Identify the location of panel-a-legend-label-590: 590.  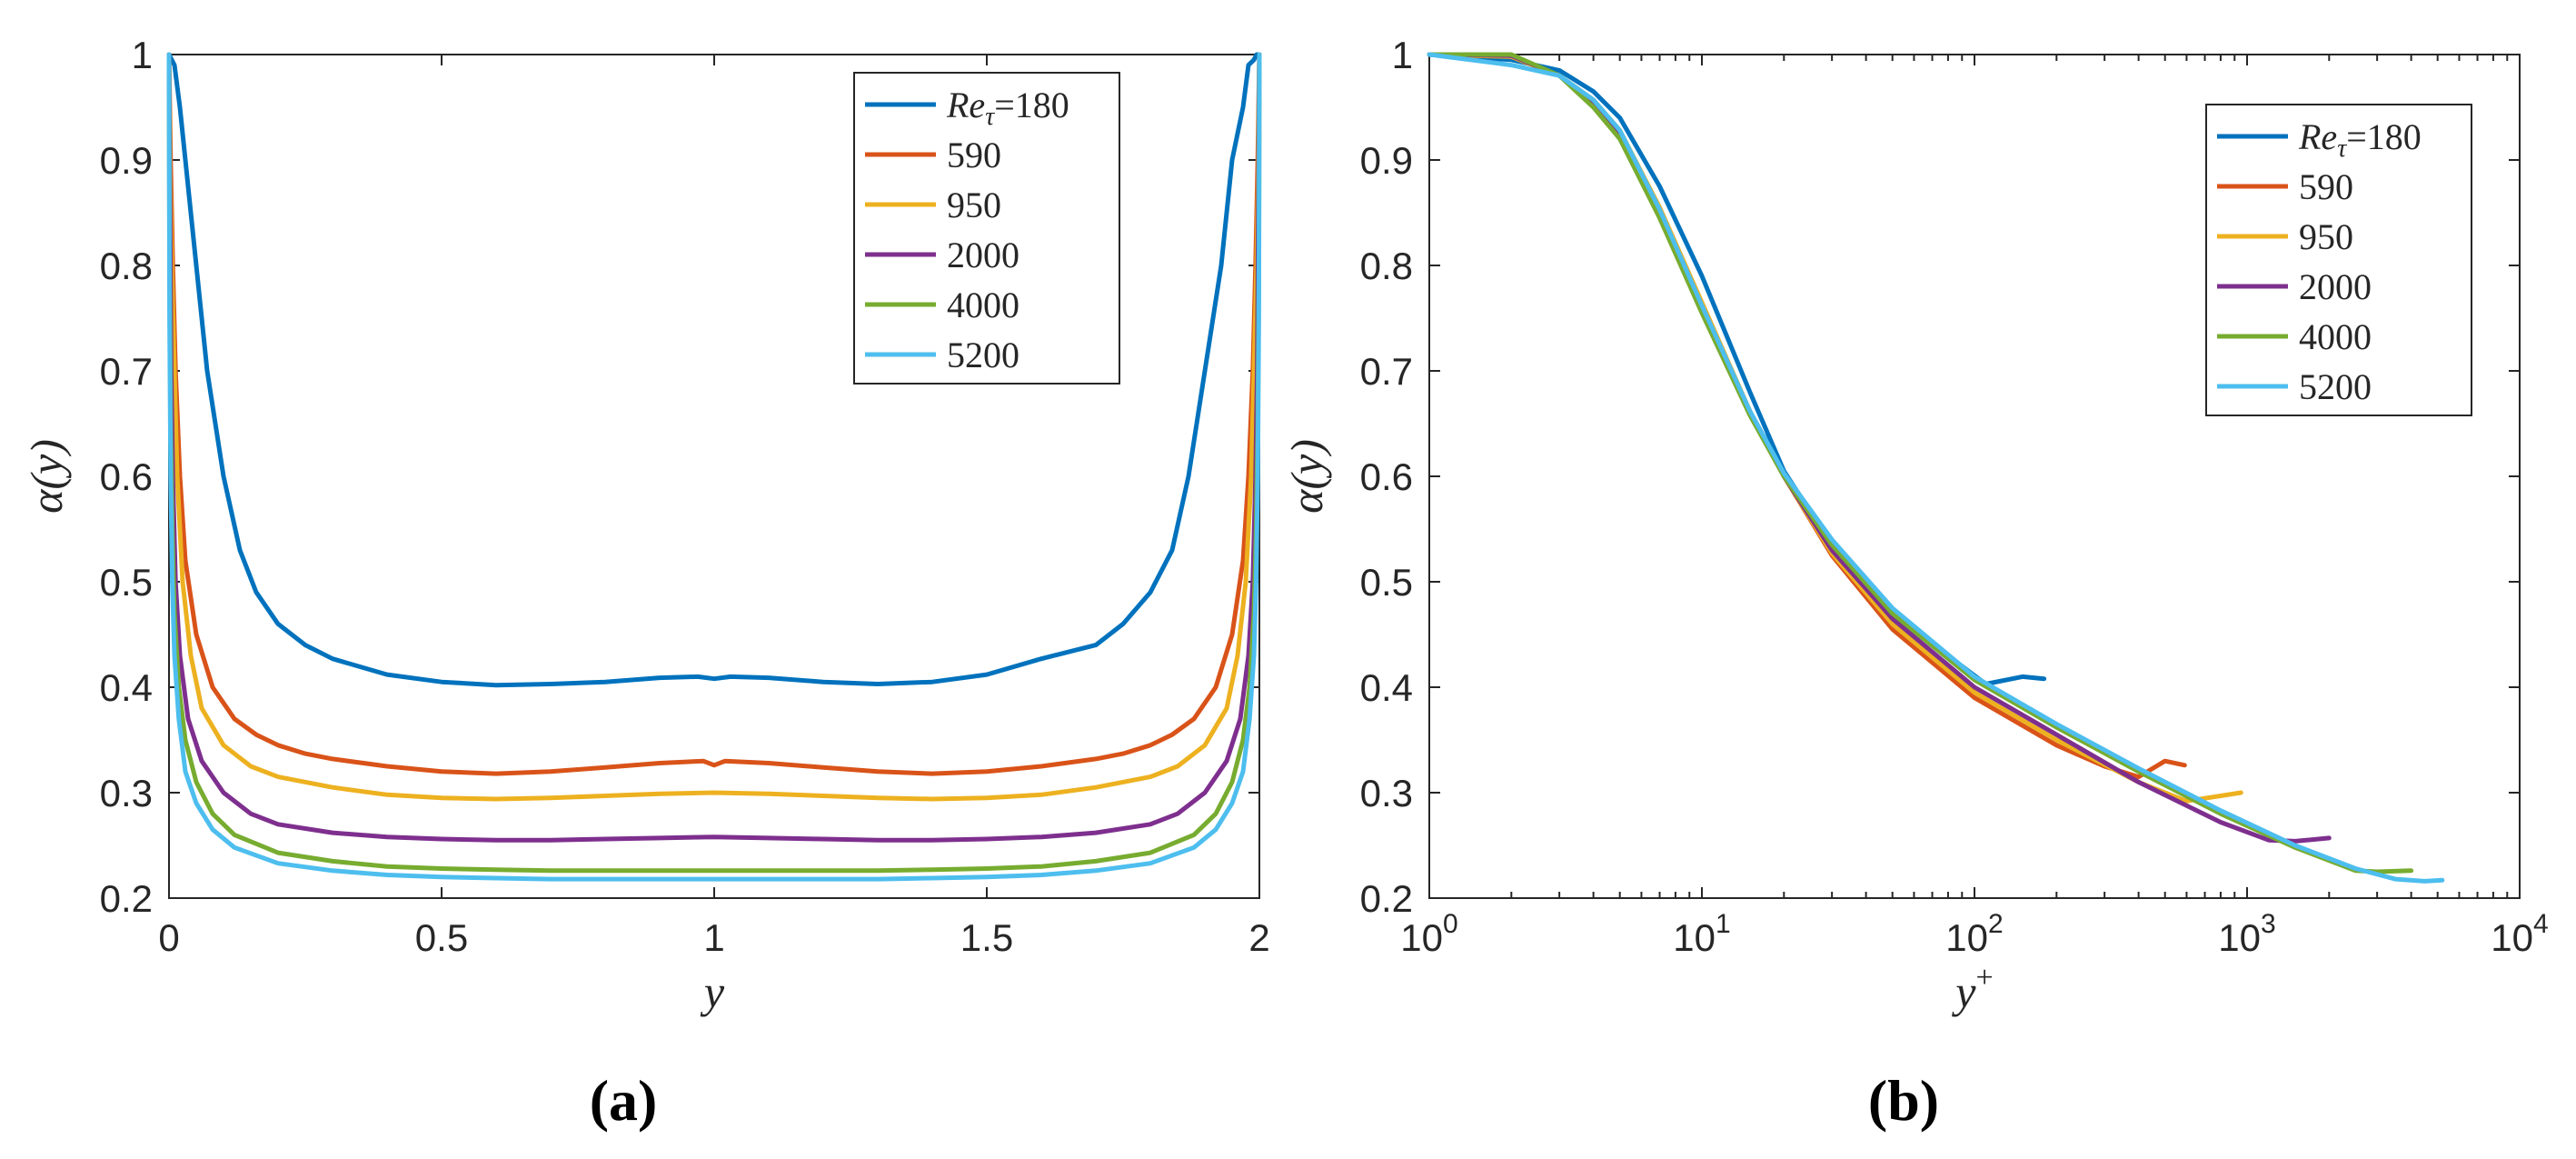
(974, 155).